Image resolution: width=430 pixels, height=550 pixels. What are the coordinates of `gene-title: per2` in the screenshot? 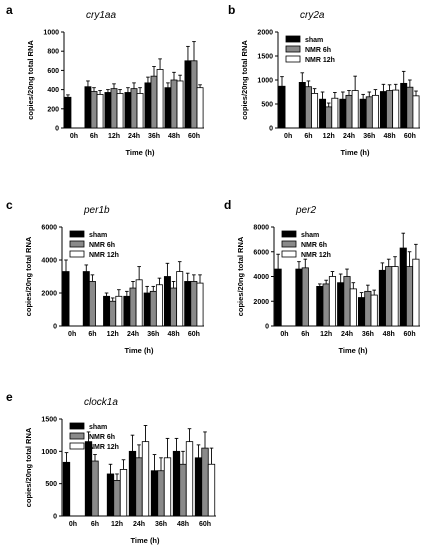 It's located at (305, 210).